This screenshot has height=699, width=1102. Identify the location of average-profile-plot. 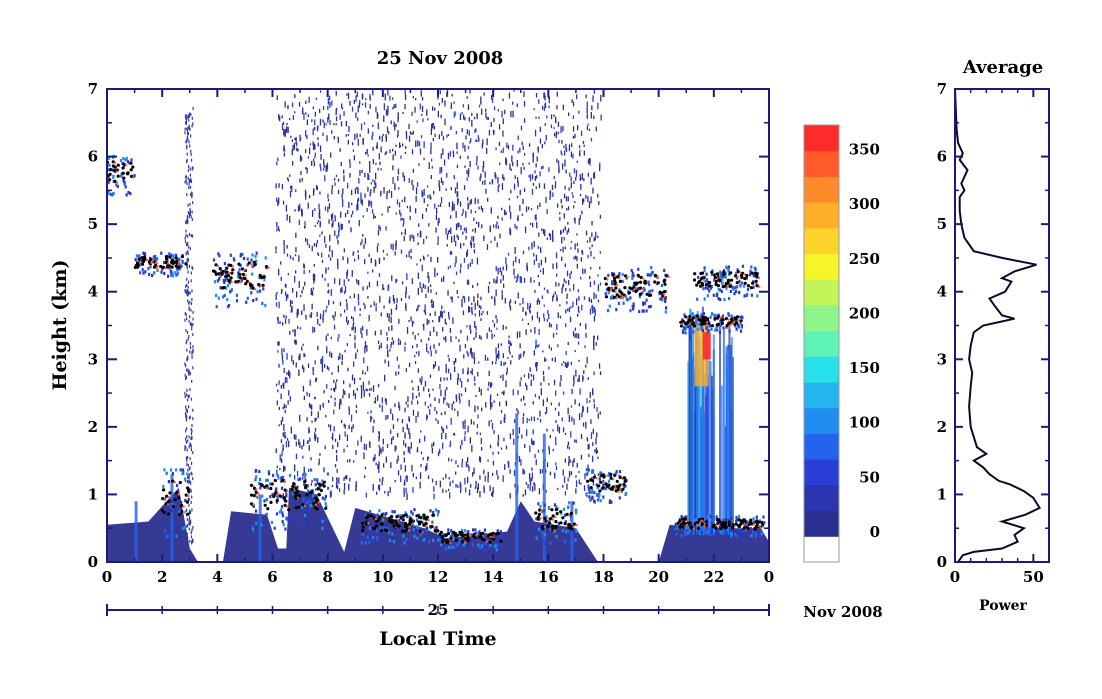
(998, 325).